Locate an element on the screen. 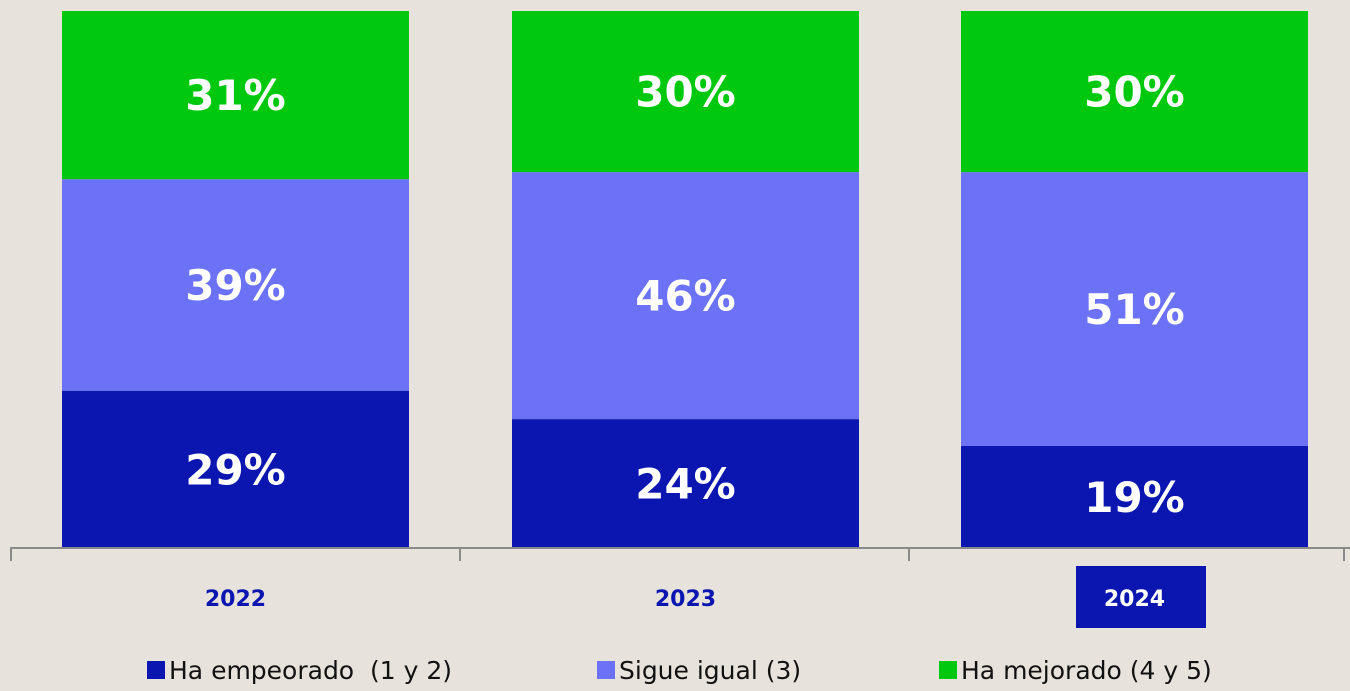 Image resolution: width=1350 pixels, height=691 pixels. bar-segment-mejorado-2024 is located at coordinates (1134, 92).